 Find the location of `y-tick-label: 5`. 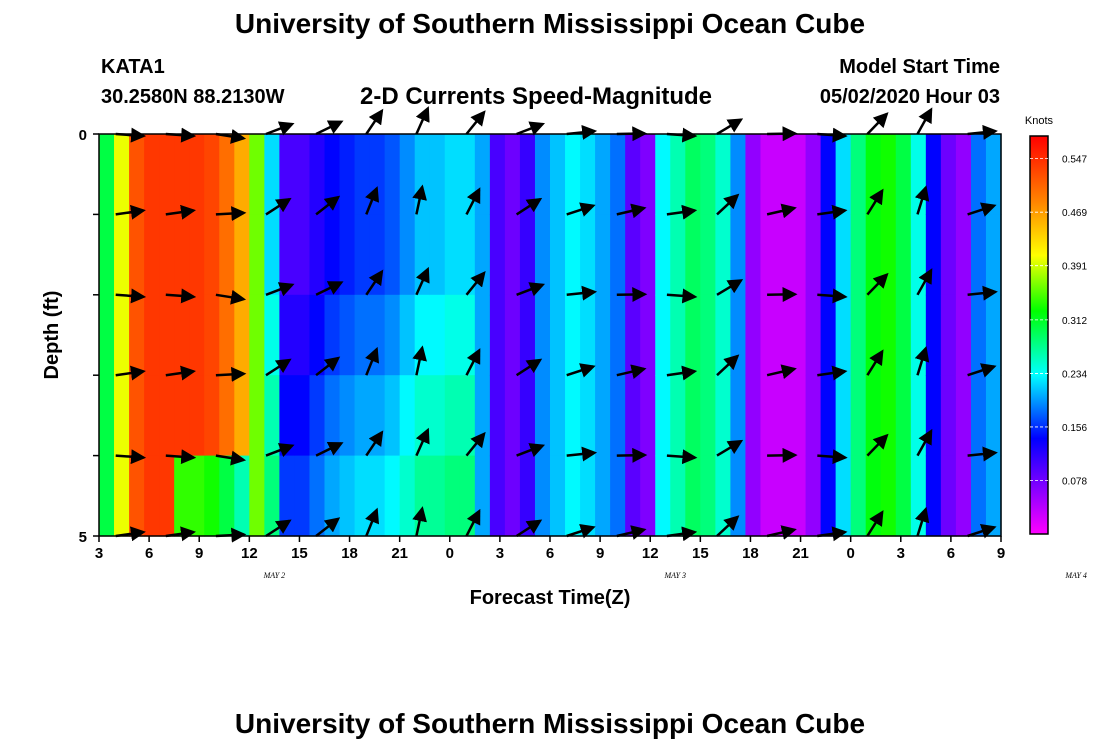

y-tick-label: 5 is located at coordinates (83, 537).